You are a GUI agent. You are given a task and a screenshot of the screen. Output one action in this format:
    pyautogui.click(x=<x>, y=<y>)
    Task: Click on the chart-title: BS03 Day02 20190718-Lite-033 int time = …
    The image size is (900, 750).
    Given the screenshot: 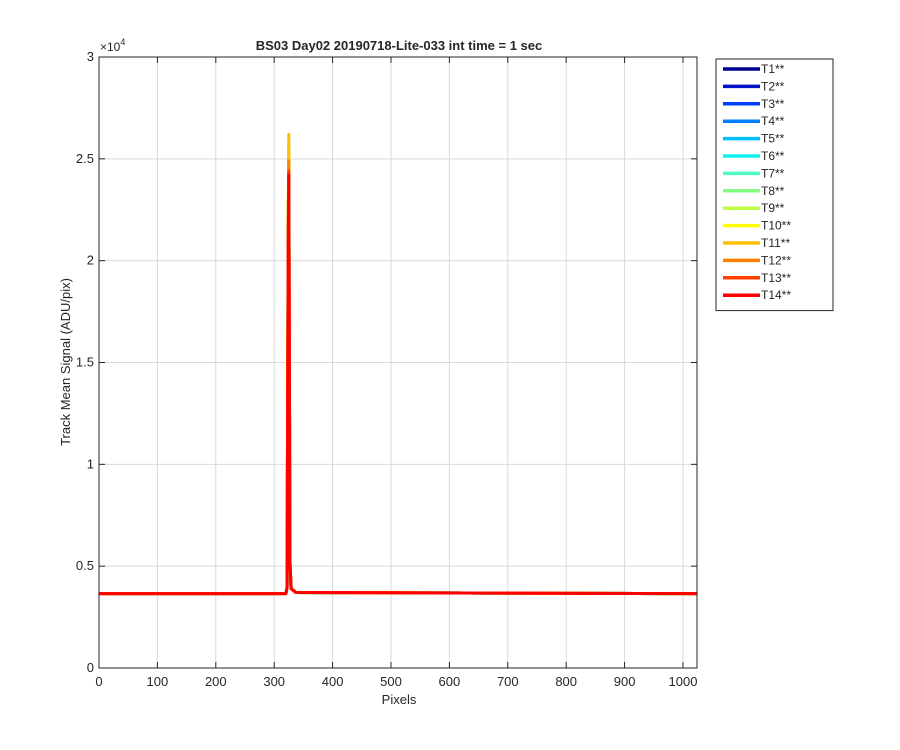 What is the action you would take?
    pyautogui.click(x=399, y=45)
    